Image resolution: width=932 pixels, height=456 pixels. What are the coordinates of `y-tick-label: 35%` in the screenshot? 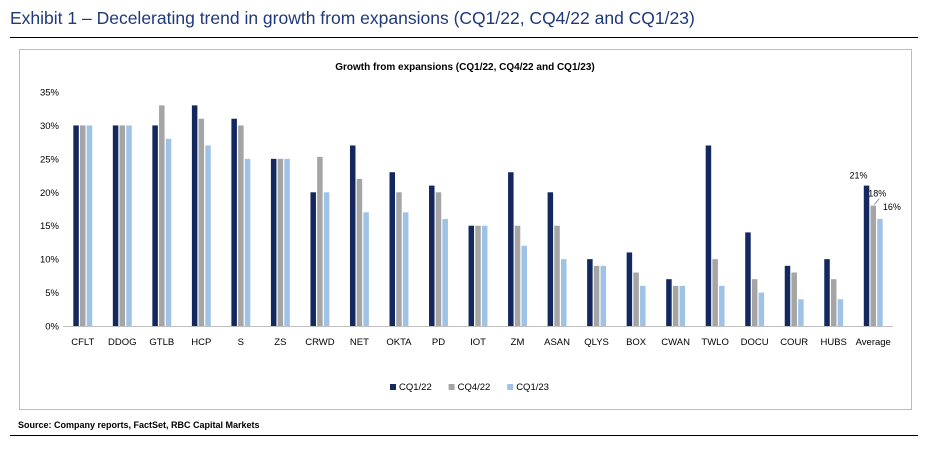 It's located at (50, 93).